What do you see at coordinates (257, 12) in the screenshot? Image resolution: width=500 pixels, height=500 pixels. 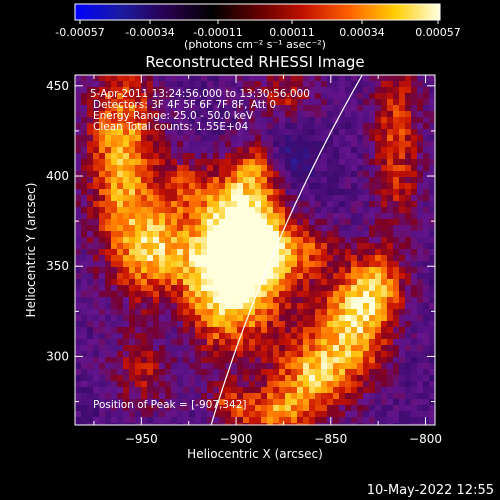 I see `colorbar` at bounding box center [257, 12].